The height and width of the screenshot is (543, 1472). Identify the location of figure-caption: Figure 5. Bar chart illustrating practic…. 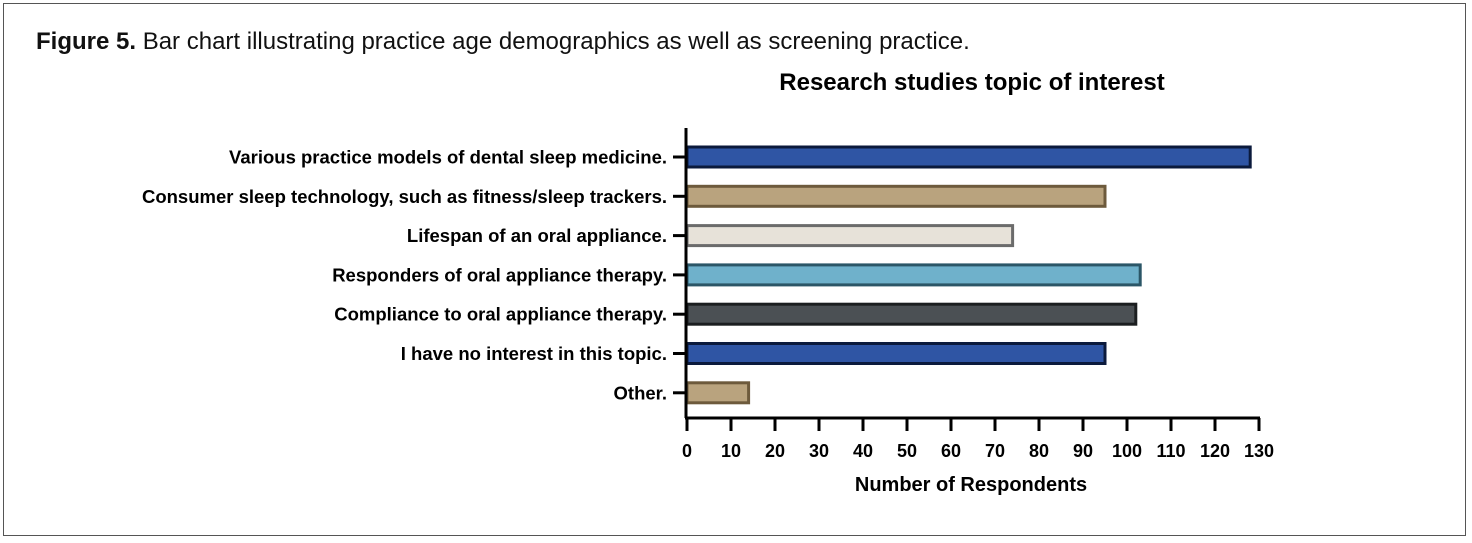
(503, 42).